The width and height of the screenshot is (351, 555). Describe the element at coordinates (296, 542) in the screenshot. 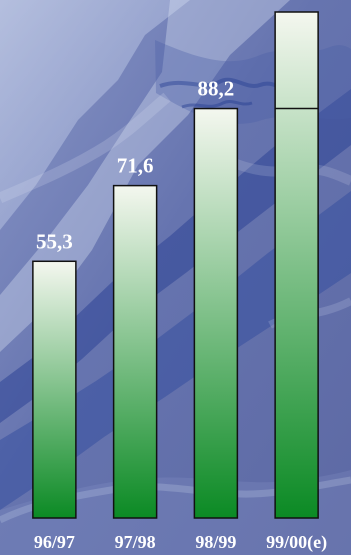

I see `x-tick-label-99-00e: 99/00(e)` at that location.